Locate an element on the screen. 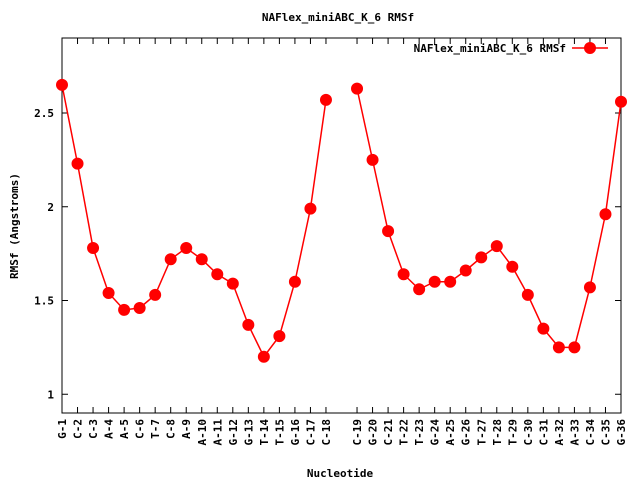  y-tick-label: 2.5 is located at coordinates (44, 113).